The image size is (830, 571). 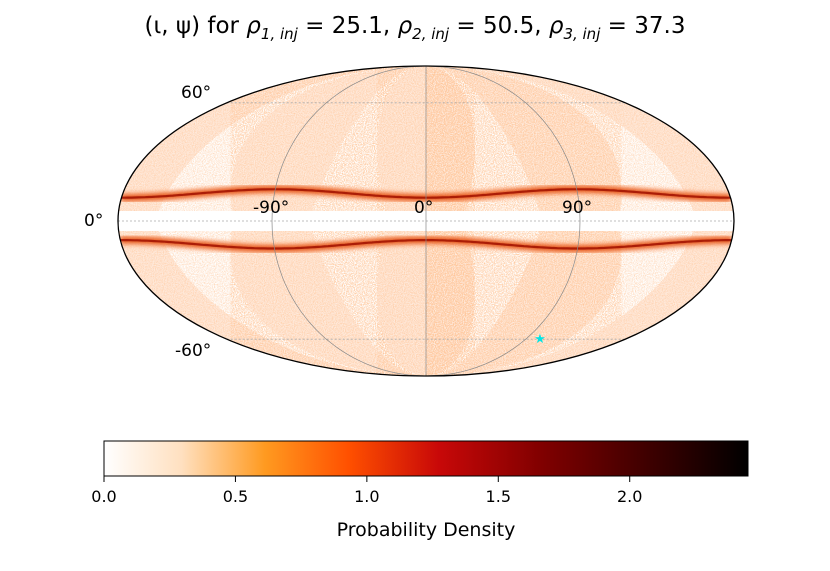 I want to click on colorbar-gradient, so click(x=426, y=458).